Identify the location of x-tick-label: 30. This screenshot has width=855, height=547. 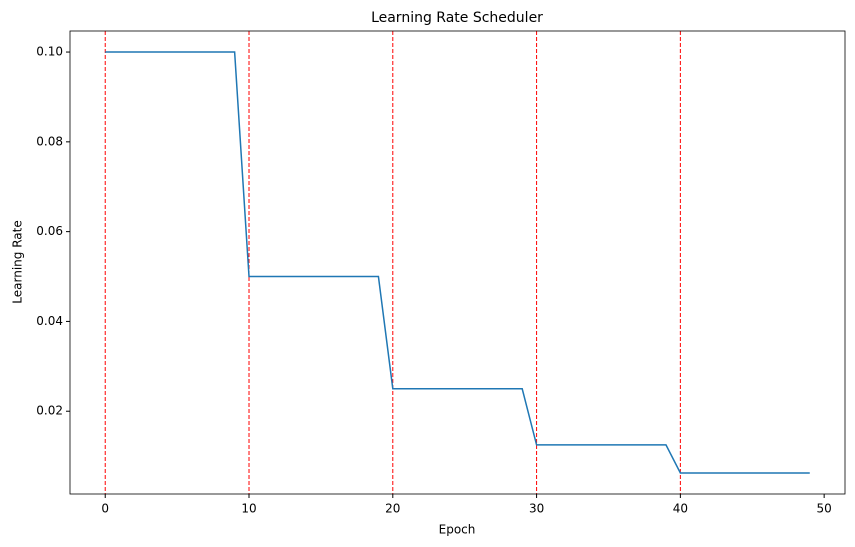
(536, 509).